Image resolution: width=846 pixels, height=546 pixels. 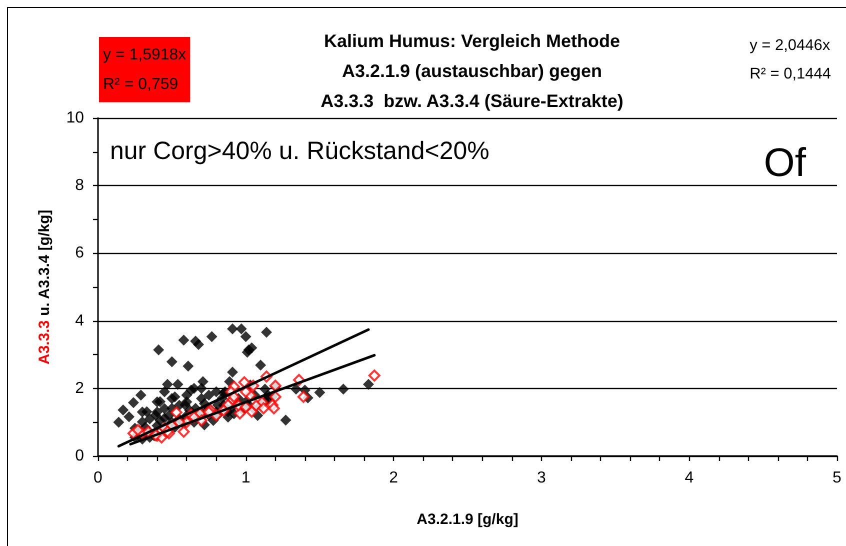 I want to click on y-tick-label: 10, so click(x=75, y=118).